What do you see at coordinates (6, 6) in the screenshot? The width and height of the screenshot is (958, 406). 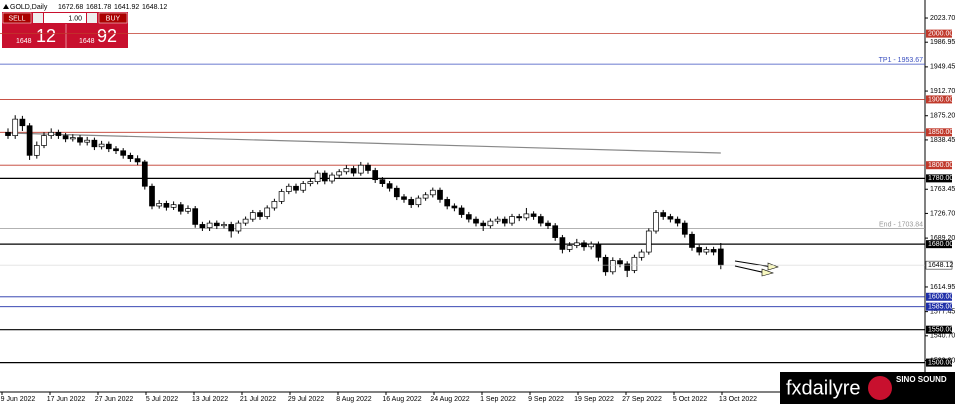 I see `collapse-icon` at bounding box center [6, 6].